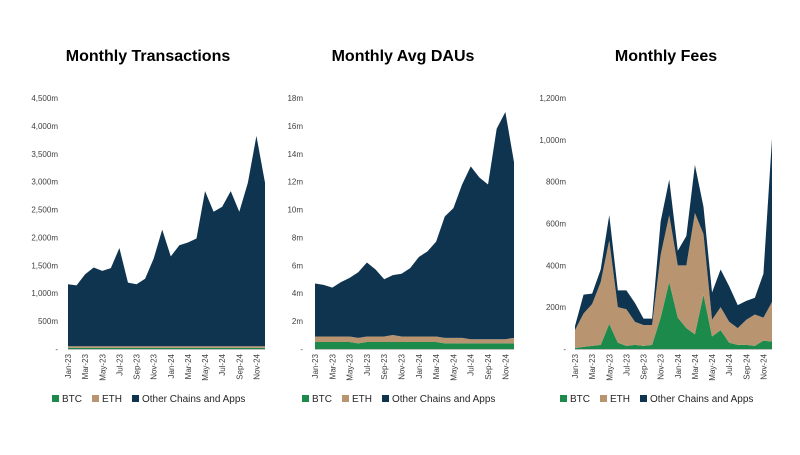 This screenshot has width=800, height=455. I want to click on y-tick-label: 800m, so click(556, 182).